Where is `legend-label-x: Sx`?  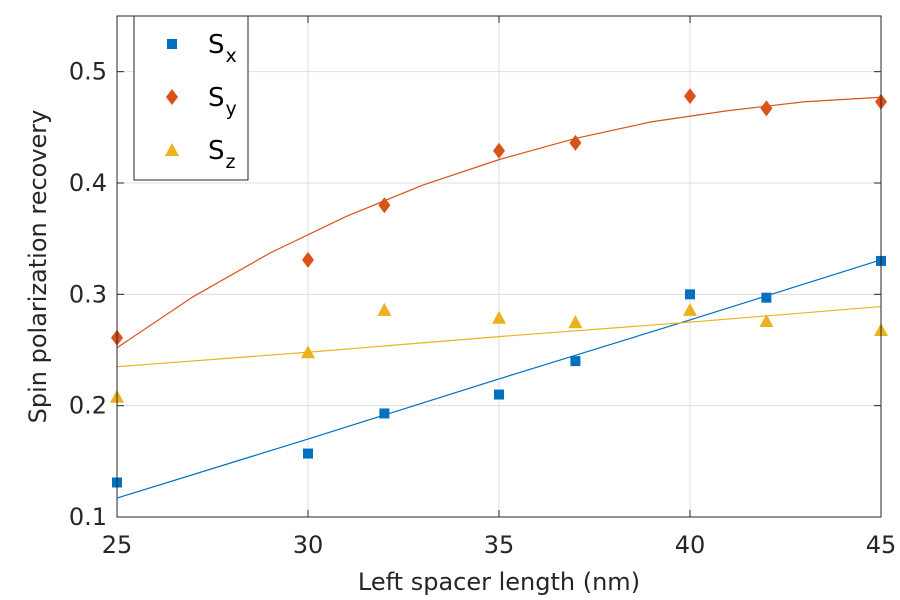
legend-label-x: Sx is located at coordinates (222, 48).